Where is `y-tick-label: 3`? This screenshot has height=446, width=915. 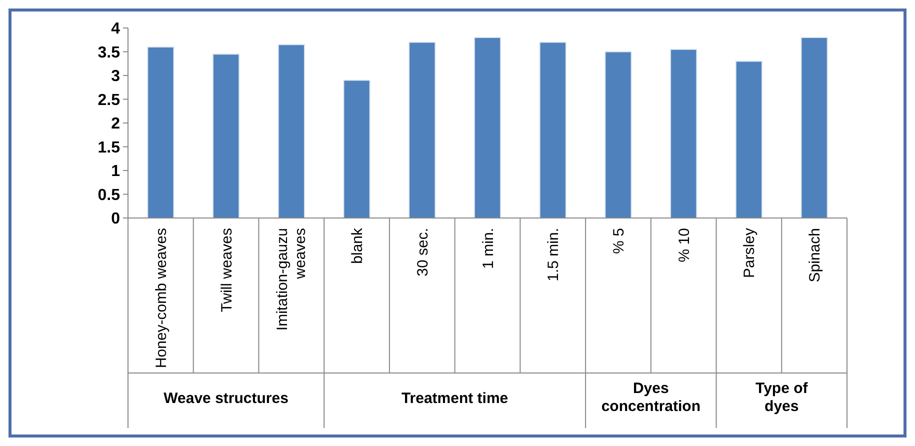 y-tick-label: 3 is located at coordinates (115, 77).